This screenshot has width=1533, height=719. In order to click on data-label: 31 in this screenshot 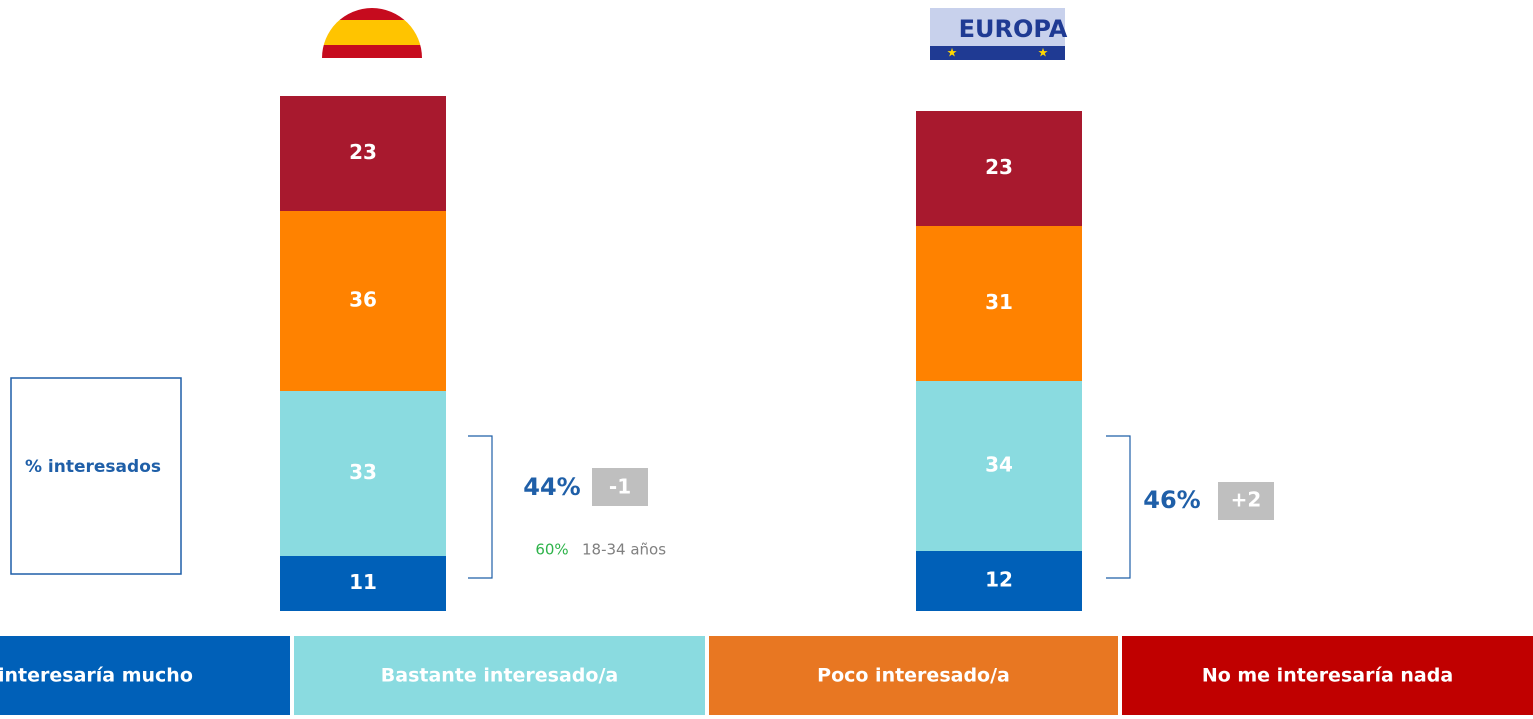, I will do `click(999, 302)`.